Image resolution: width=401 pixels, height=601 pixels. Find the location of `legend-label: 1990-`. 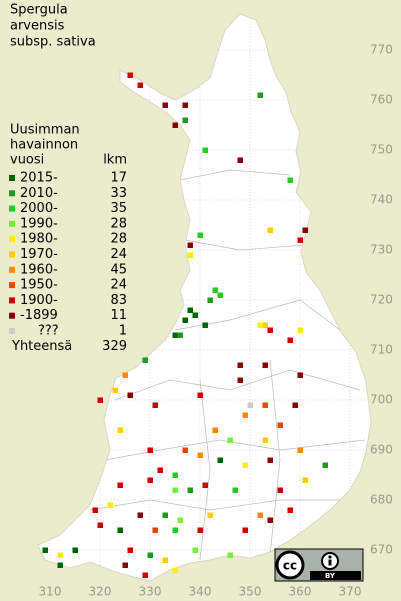

legend-label: 1990- is located at coordinates (39, 223).